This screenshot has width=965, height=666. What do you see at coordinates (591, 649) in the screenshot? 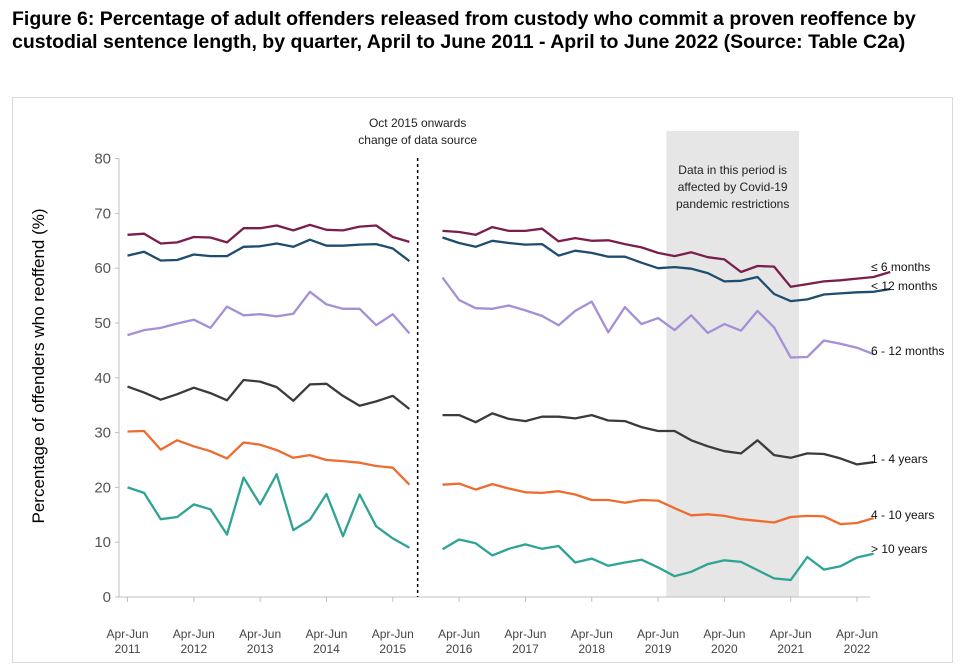
I see `x-tick-label-year: 2018` at bounding box center [591, 649].